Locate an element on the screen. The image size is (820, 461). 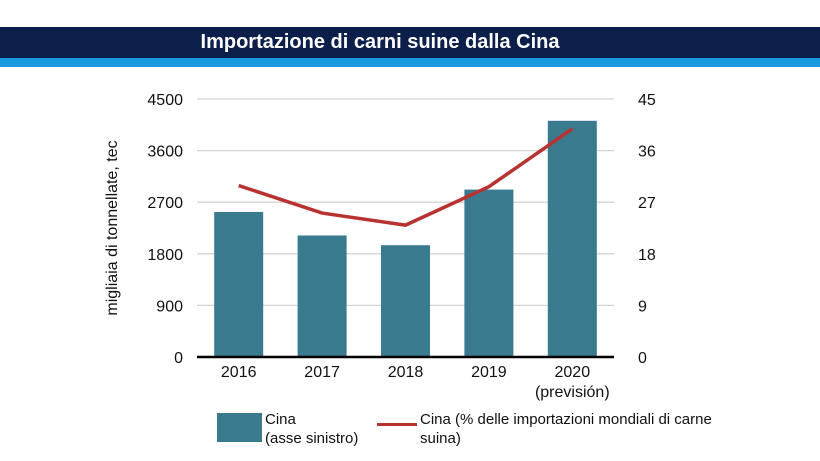
y2-tick-label: 0 is located at coordinates (642, 358).